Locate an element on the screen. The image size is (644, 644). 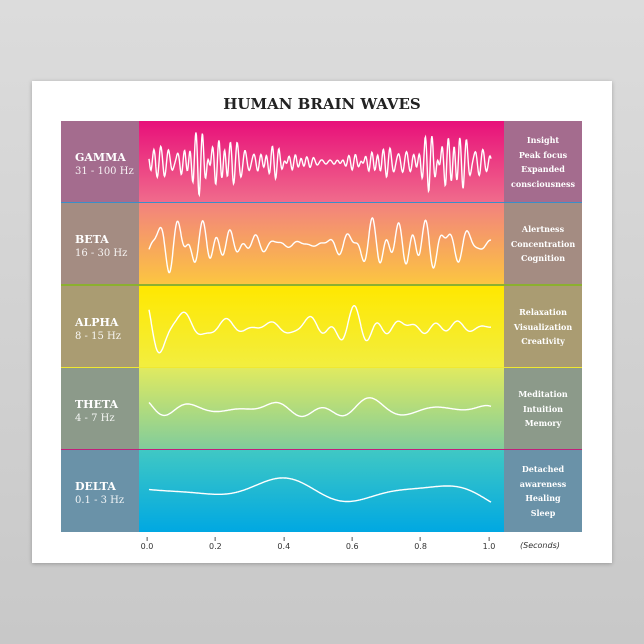
effect-label: Detached is located at coordinates (543, 469).